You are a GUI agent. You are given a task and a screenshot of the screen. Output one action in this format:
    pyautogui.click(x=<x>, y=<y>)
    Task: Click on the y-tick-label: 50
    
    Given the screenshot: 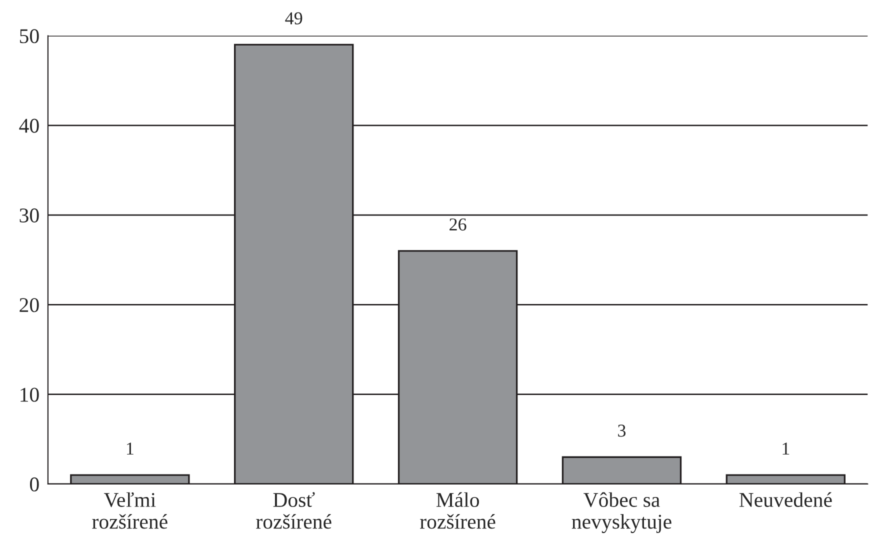 What is the action you would take?
    pyautogui.click(x=29, y=36)
    